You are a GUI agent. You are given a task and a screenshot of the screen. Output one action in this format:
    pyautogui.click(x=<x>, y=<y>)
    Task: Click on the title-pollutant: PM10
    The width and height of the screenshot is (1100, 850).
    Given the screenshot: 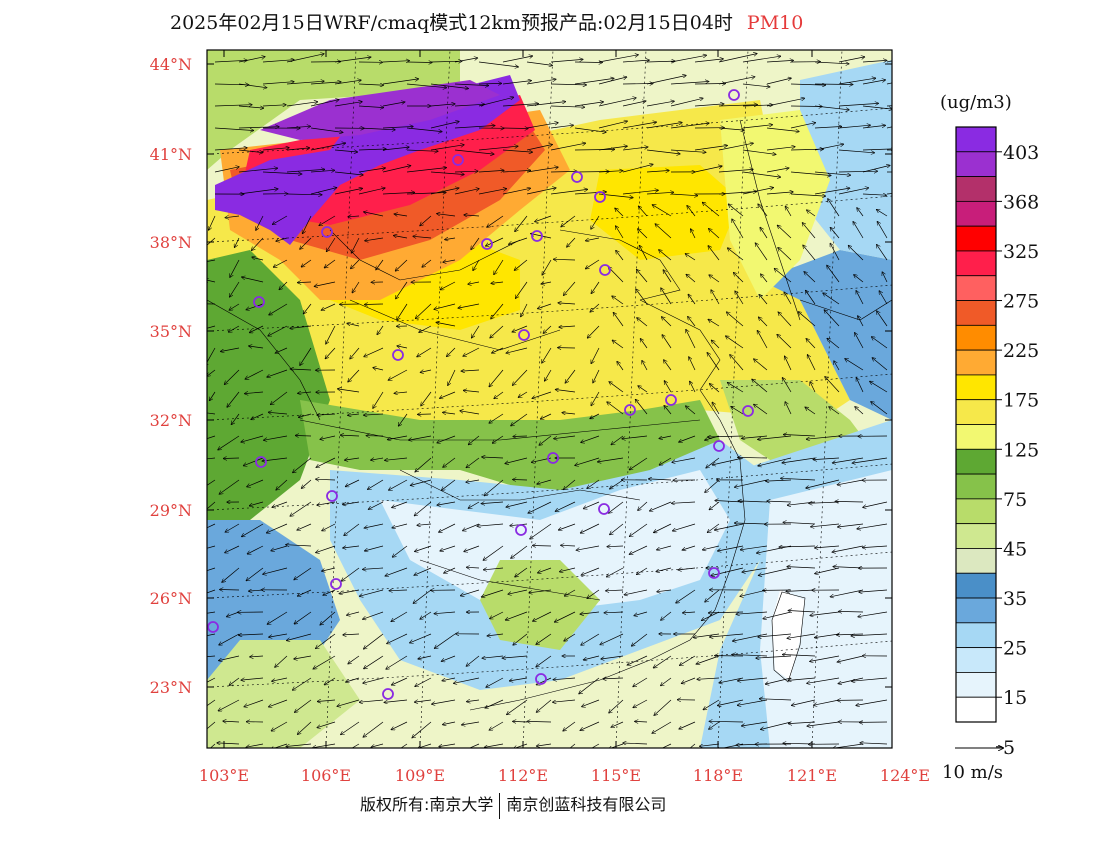 What is the action you would take?
    pyautogui.click(x=775, y=23)
    